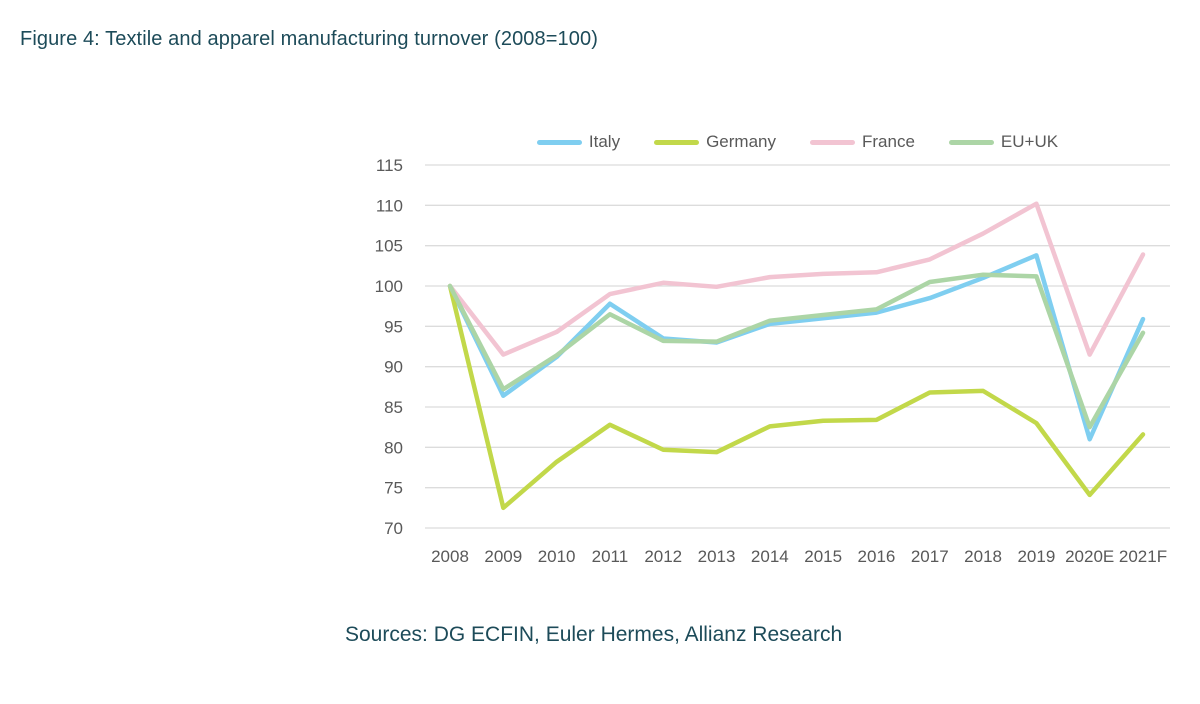  I want to click on legend-item-france: France, so click(862, 142).